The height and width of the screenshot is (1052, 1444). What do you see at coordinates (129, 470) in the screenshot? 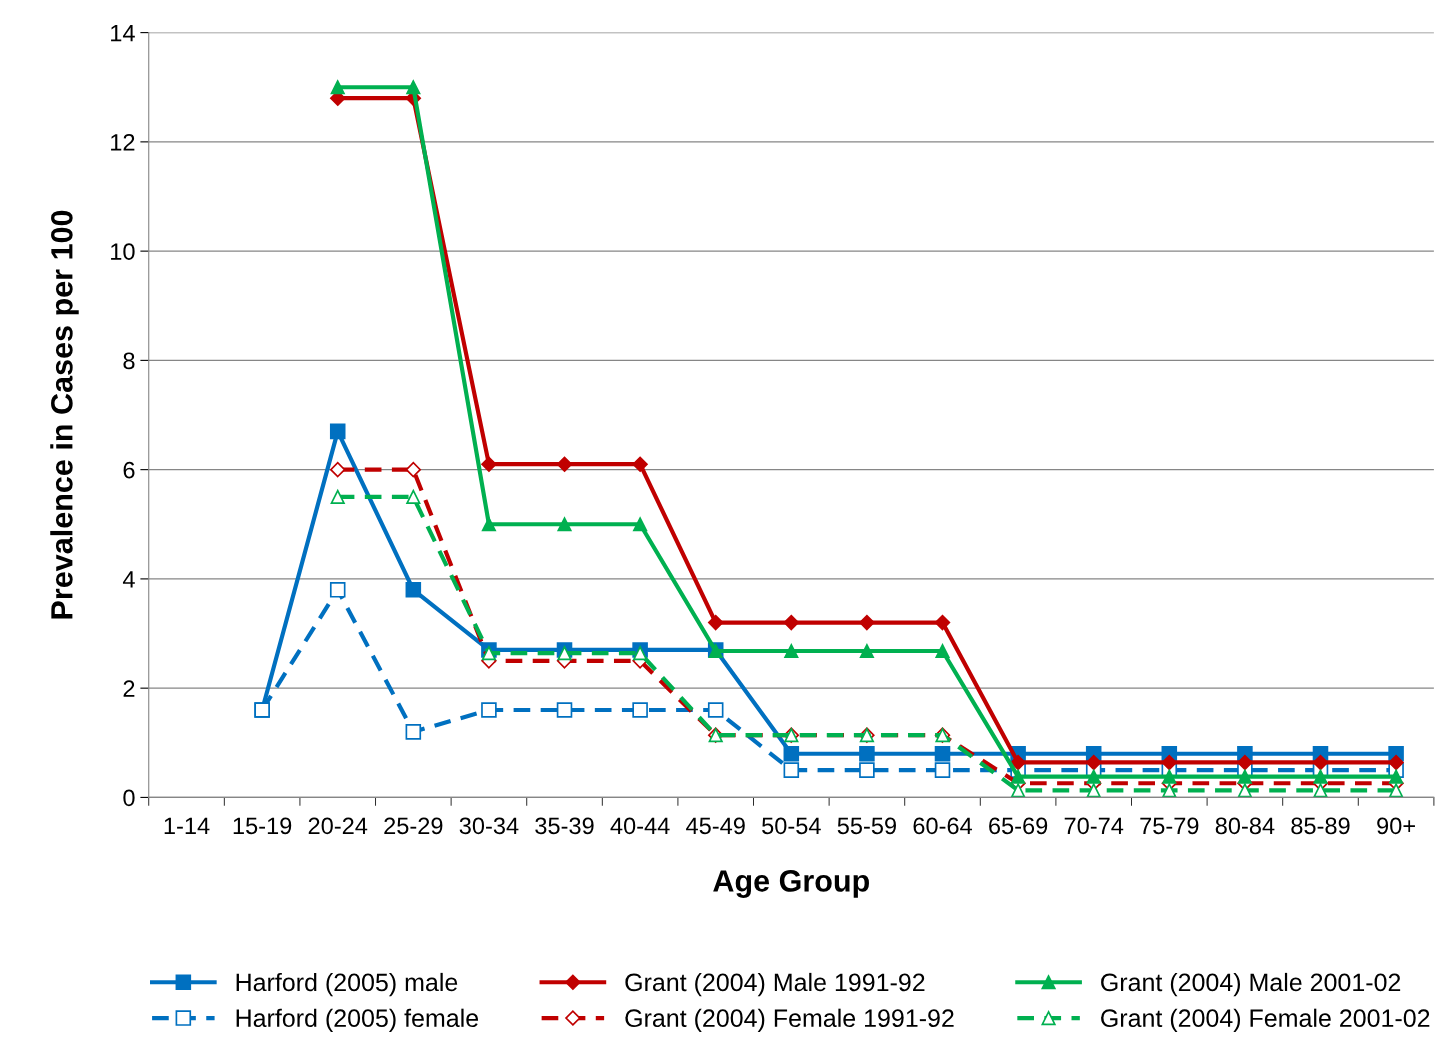
I see `y-tick-label: 6` at bounding box center [129, 470].